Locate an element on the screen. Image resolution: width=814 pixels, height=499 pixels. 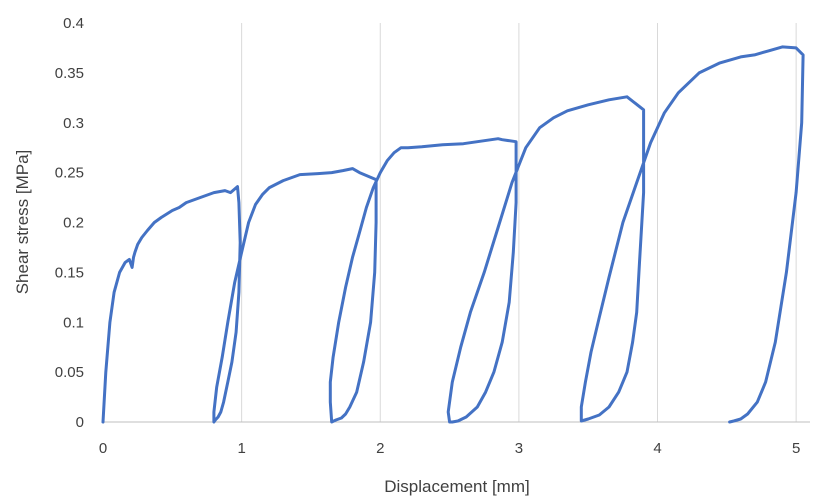
y-tick-label: 0 is located at coordinates (80, 422).